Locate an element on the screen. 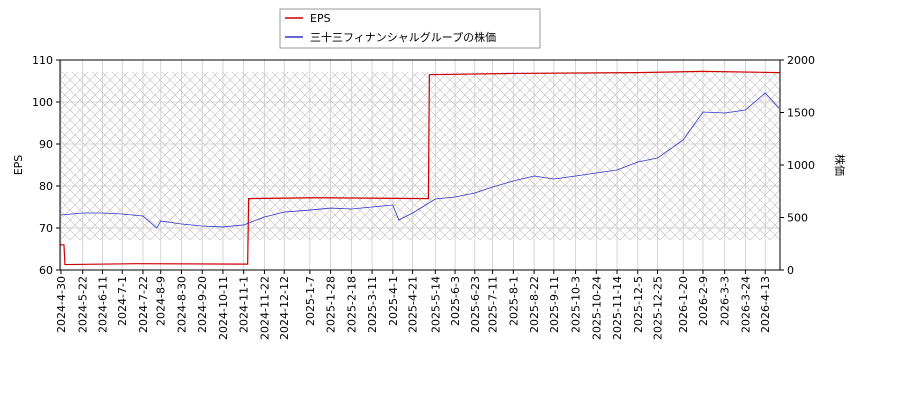  x-tick-label: 2025-8-22 is located at coordinates (534, 304).